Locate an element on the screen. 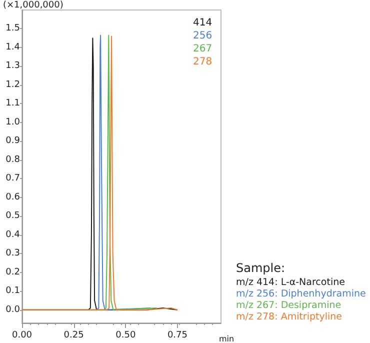 The height and width of the screenshot is (343, 370). y-tick-label: 0.1 is located at coordinates (13, 291).